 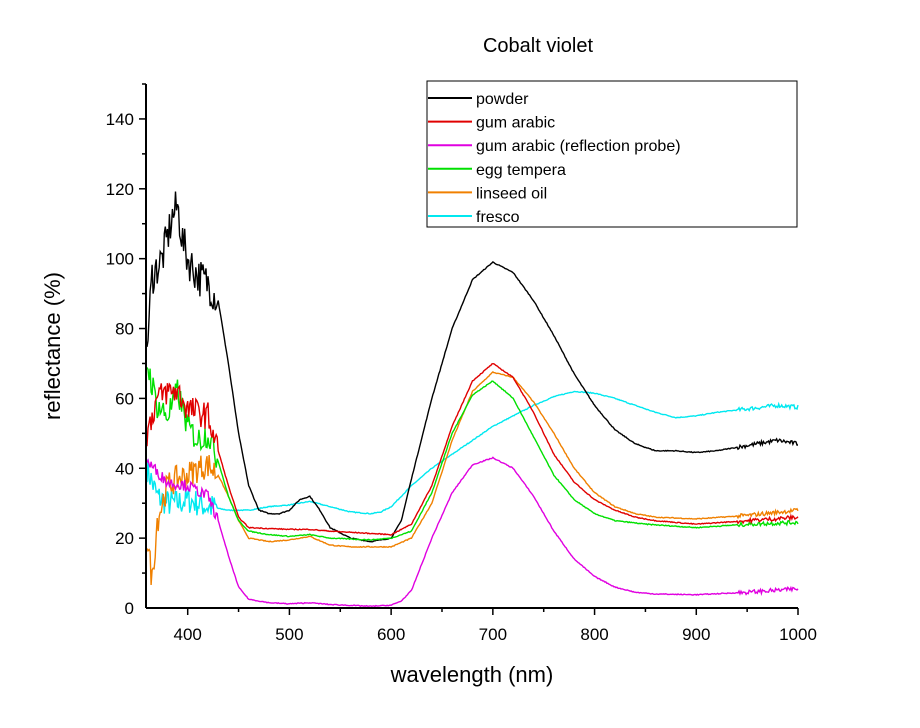 I want to click on y-tick-label: 0, so click(x=129, y=608).